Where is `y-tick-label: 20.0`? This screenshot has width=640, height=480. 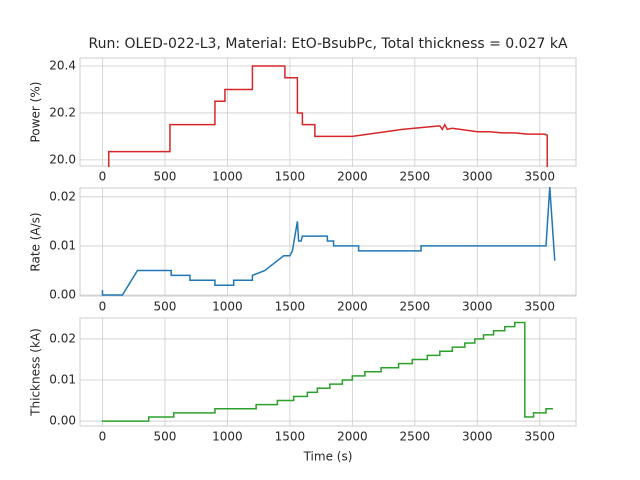 y-tick-label: 20.0 is located at coordinates (62, 159).